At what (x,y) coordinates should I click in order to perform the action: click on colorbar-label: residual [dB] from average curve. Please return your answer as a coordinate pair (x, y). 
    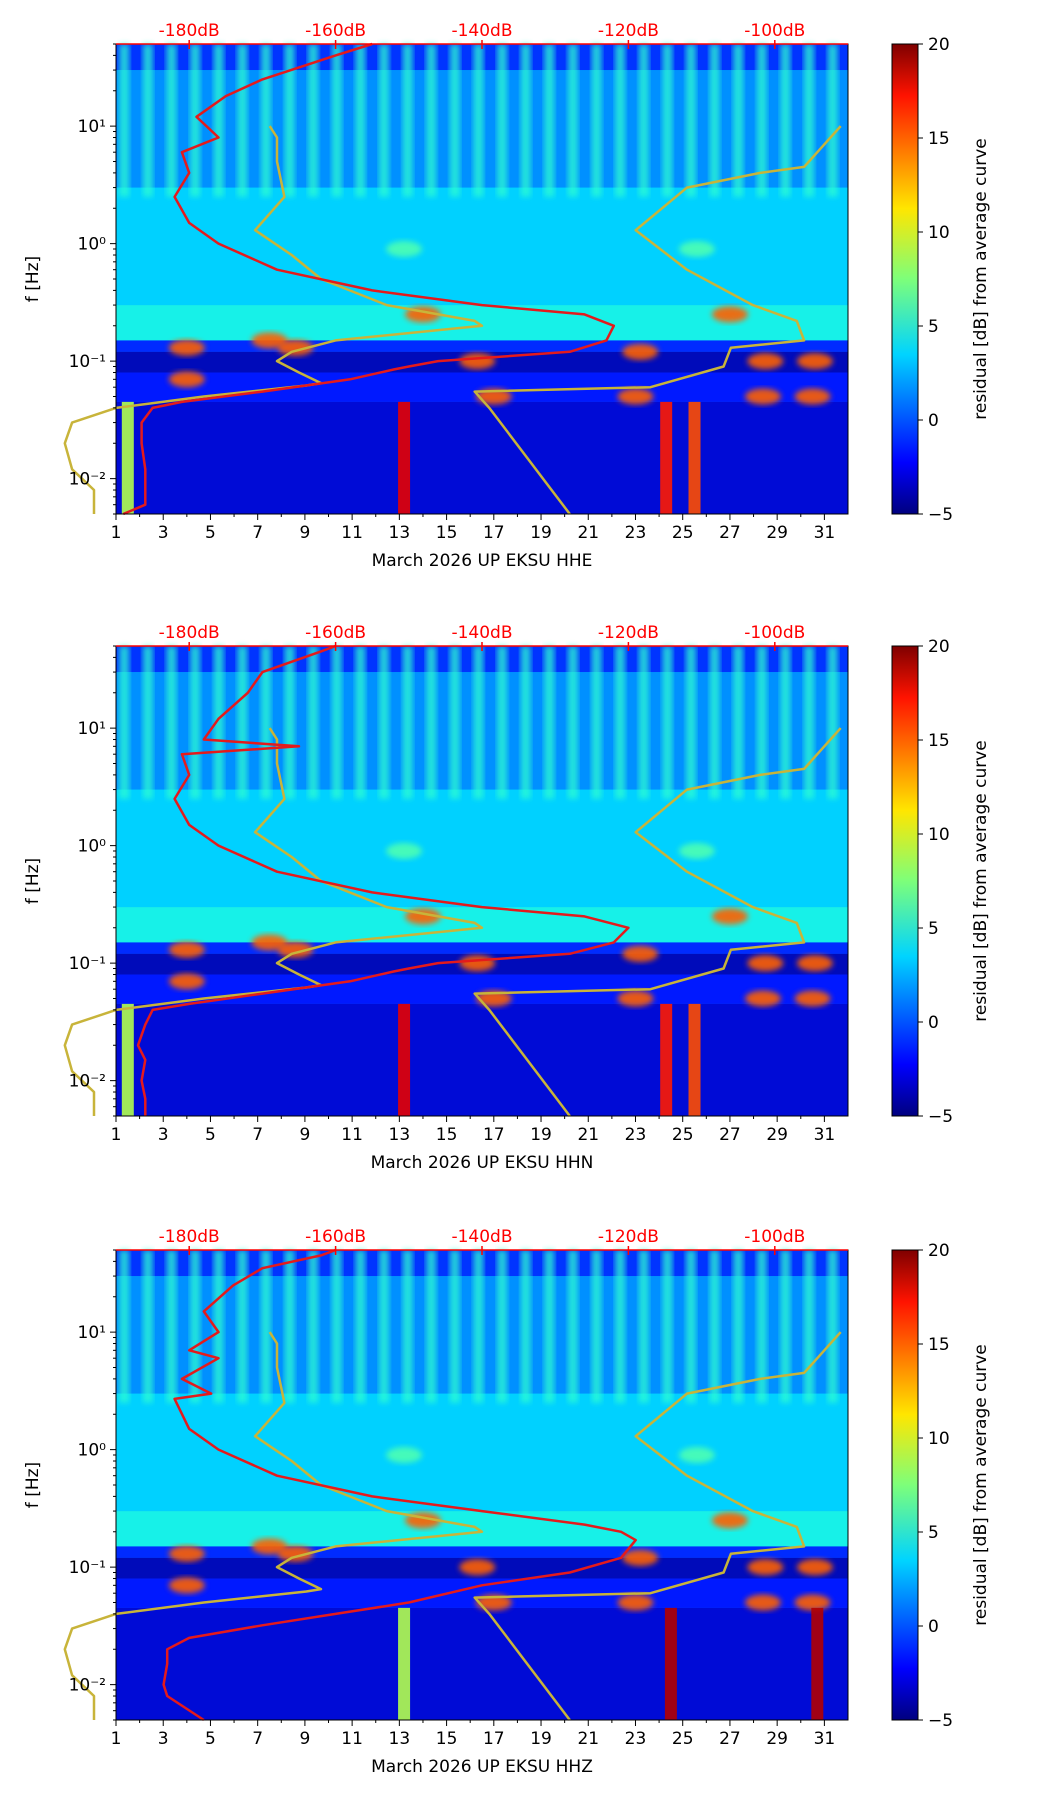
    Looking at the image, I should click on (981, 880).